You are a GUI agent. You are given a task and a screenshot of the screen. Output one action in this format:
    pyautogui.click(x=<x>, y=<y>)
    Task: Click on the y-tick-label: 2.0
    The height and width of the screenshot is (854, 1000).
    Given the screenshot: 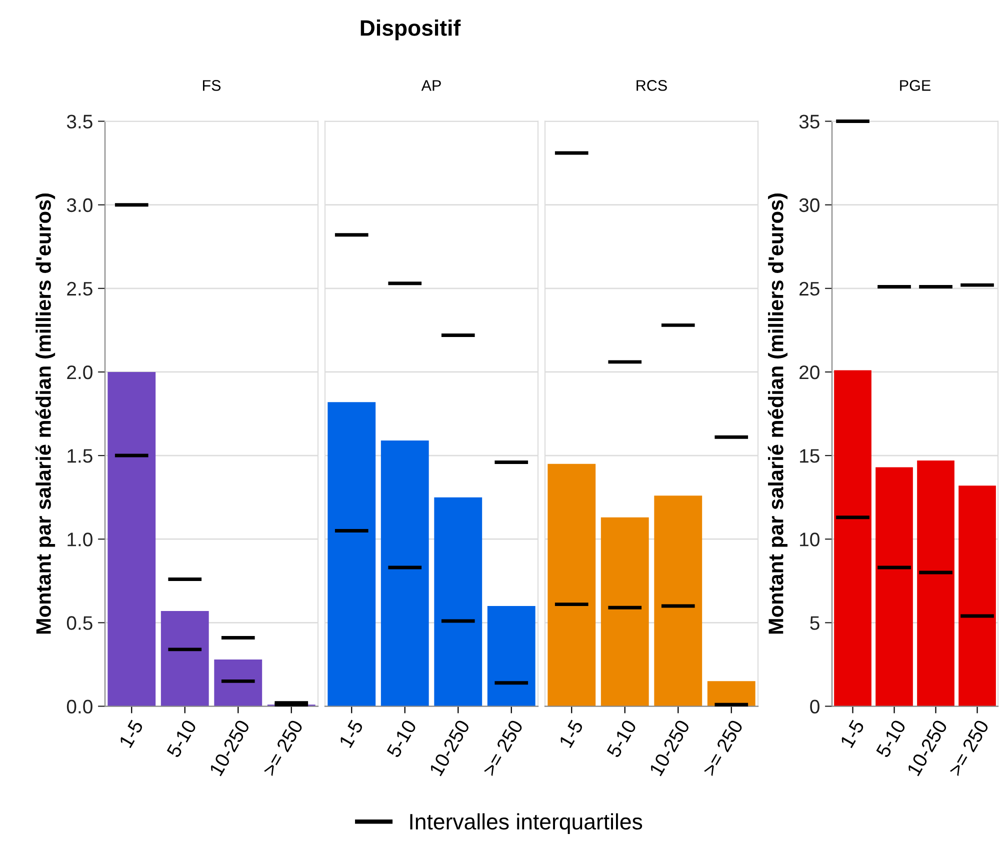 What is the action you would take?
    pyautogui.click(x=79, y=372)
    